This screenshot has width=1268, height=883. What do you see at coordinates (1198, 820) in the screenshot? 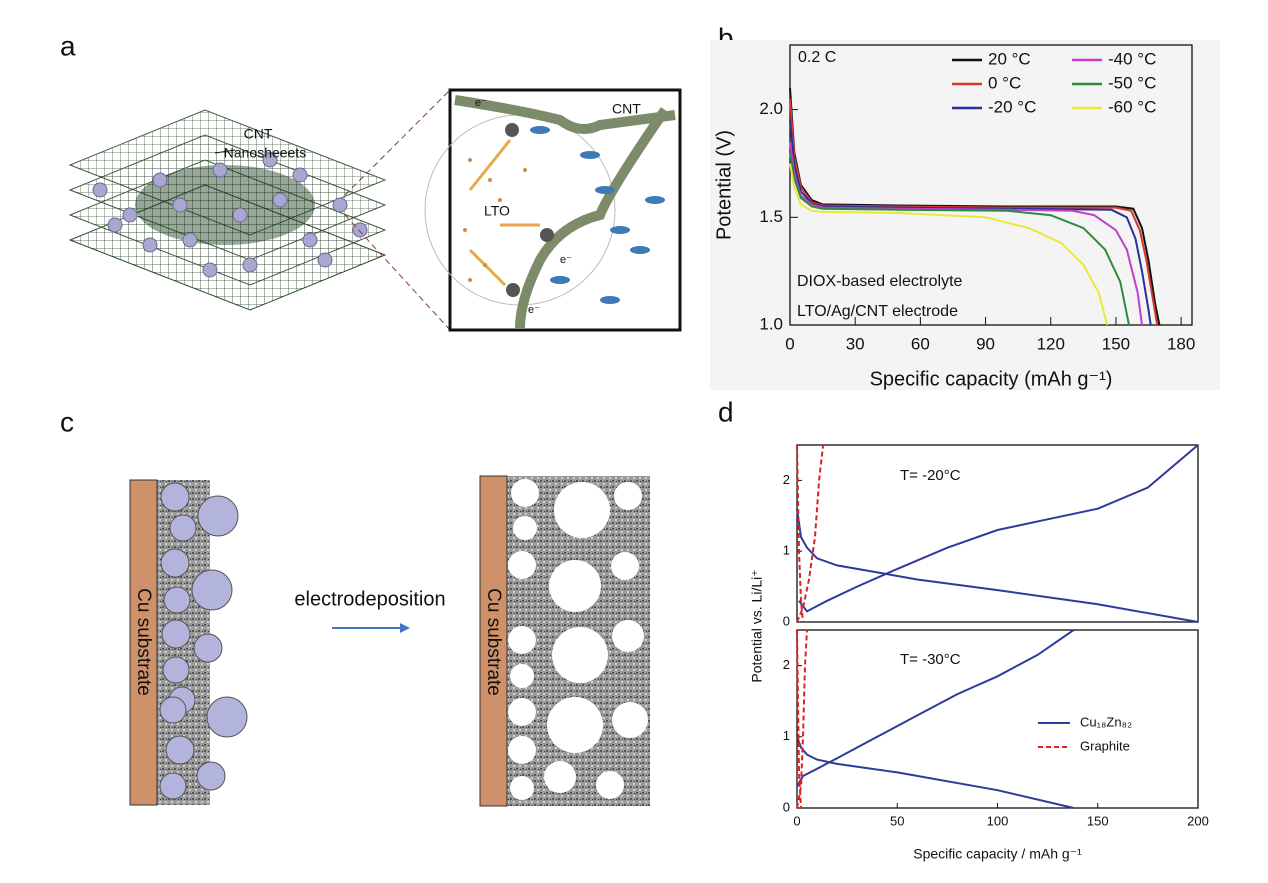
I see `x-tick-label: 200` at bounding box center [1198, 820].